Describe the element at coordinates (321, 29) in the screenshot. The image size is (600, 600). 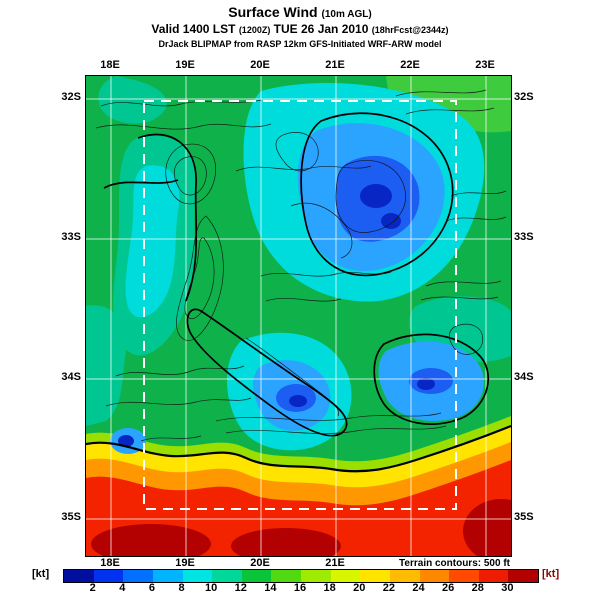
I see `valid-date: TUE 26 Jan 2010` at that location.